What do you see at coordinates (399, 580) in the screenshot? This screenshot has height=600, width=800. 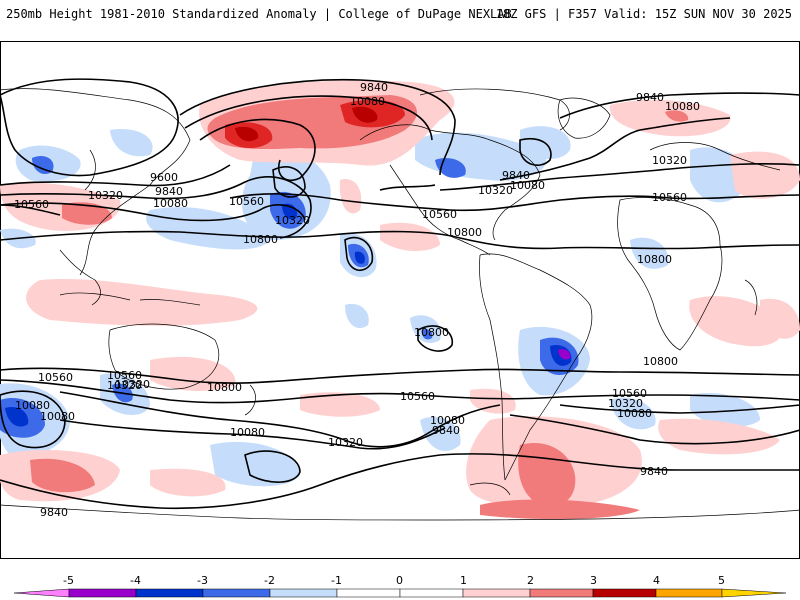 I see `colorbar-tick: 0` at bounding box center [399, 580].